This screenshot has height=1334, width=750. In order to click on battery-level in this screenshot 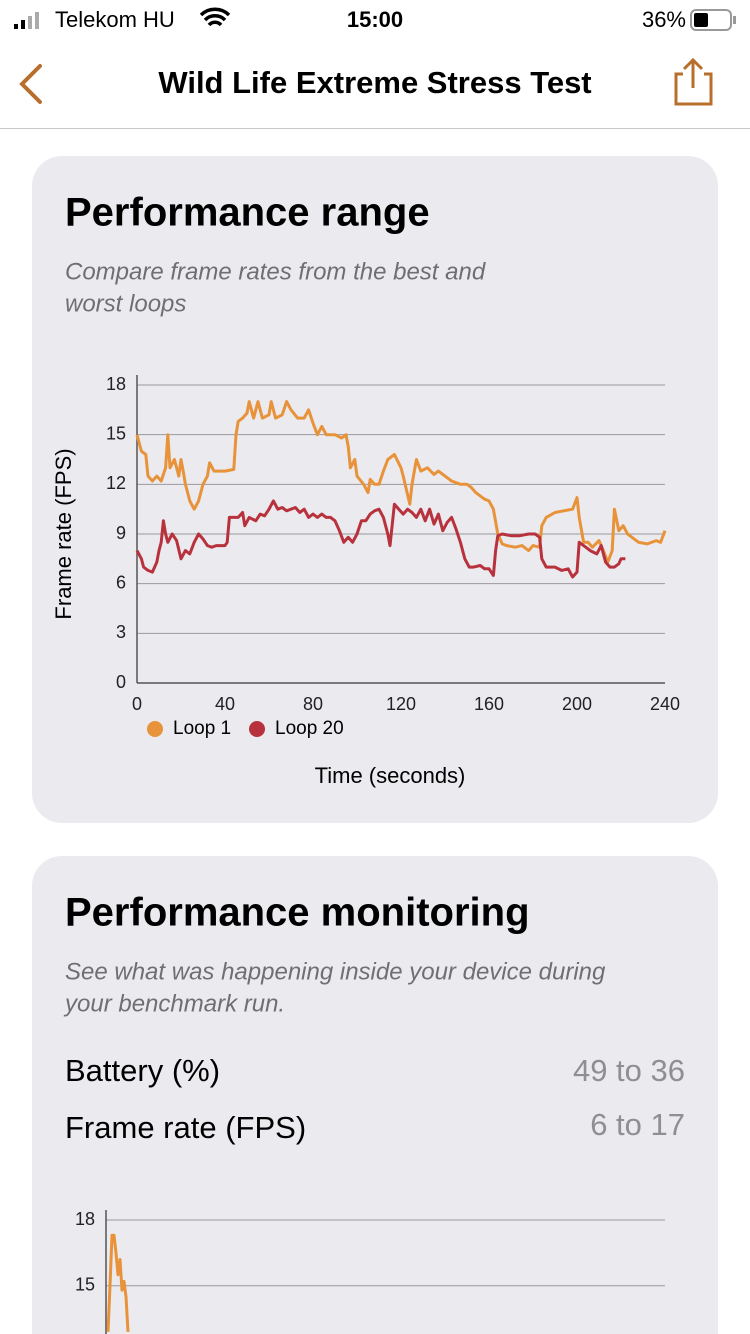, I will do `click(701, 20)`.